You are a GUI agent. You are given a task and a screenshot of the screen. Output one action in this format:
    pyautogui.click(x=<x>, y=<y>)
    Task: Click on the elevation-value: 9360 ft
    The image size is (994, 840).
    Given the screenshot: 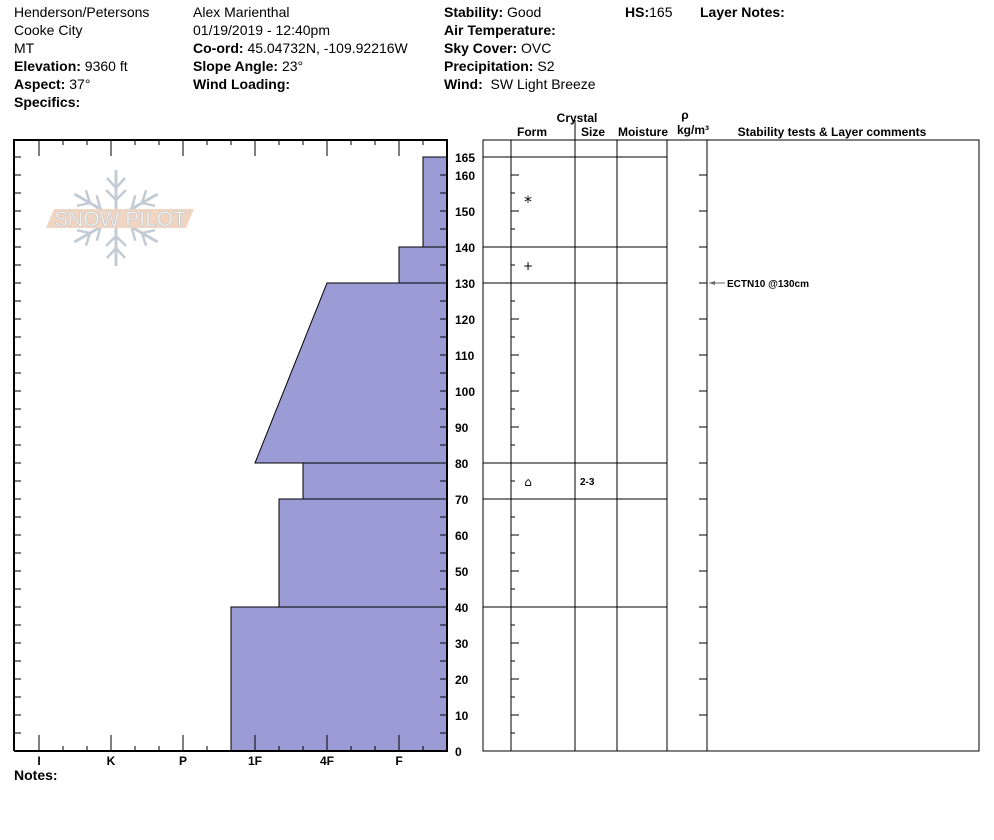 What is the action you would take?
    pyautogui.click(x=106, y=66)
    